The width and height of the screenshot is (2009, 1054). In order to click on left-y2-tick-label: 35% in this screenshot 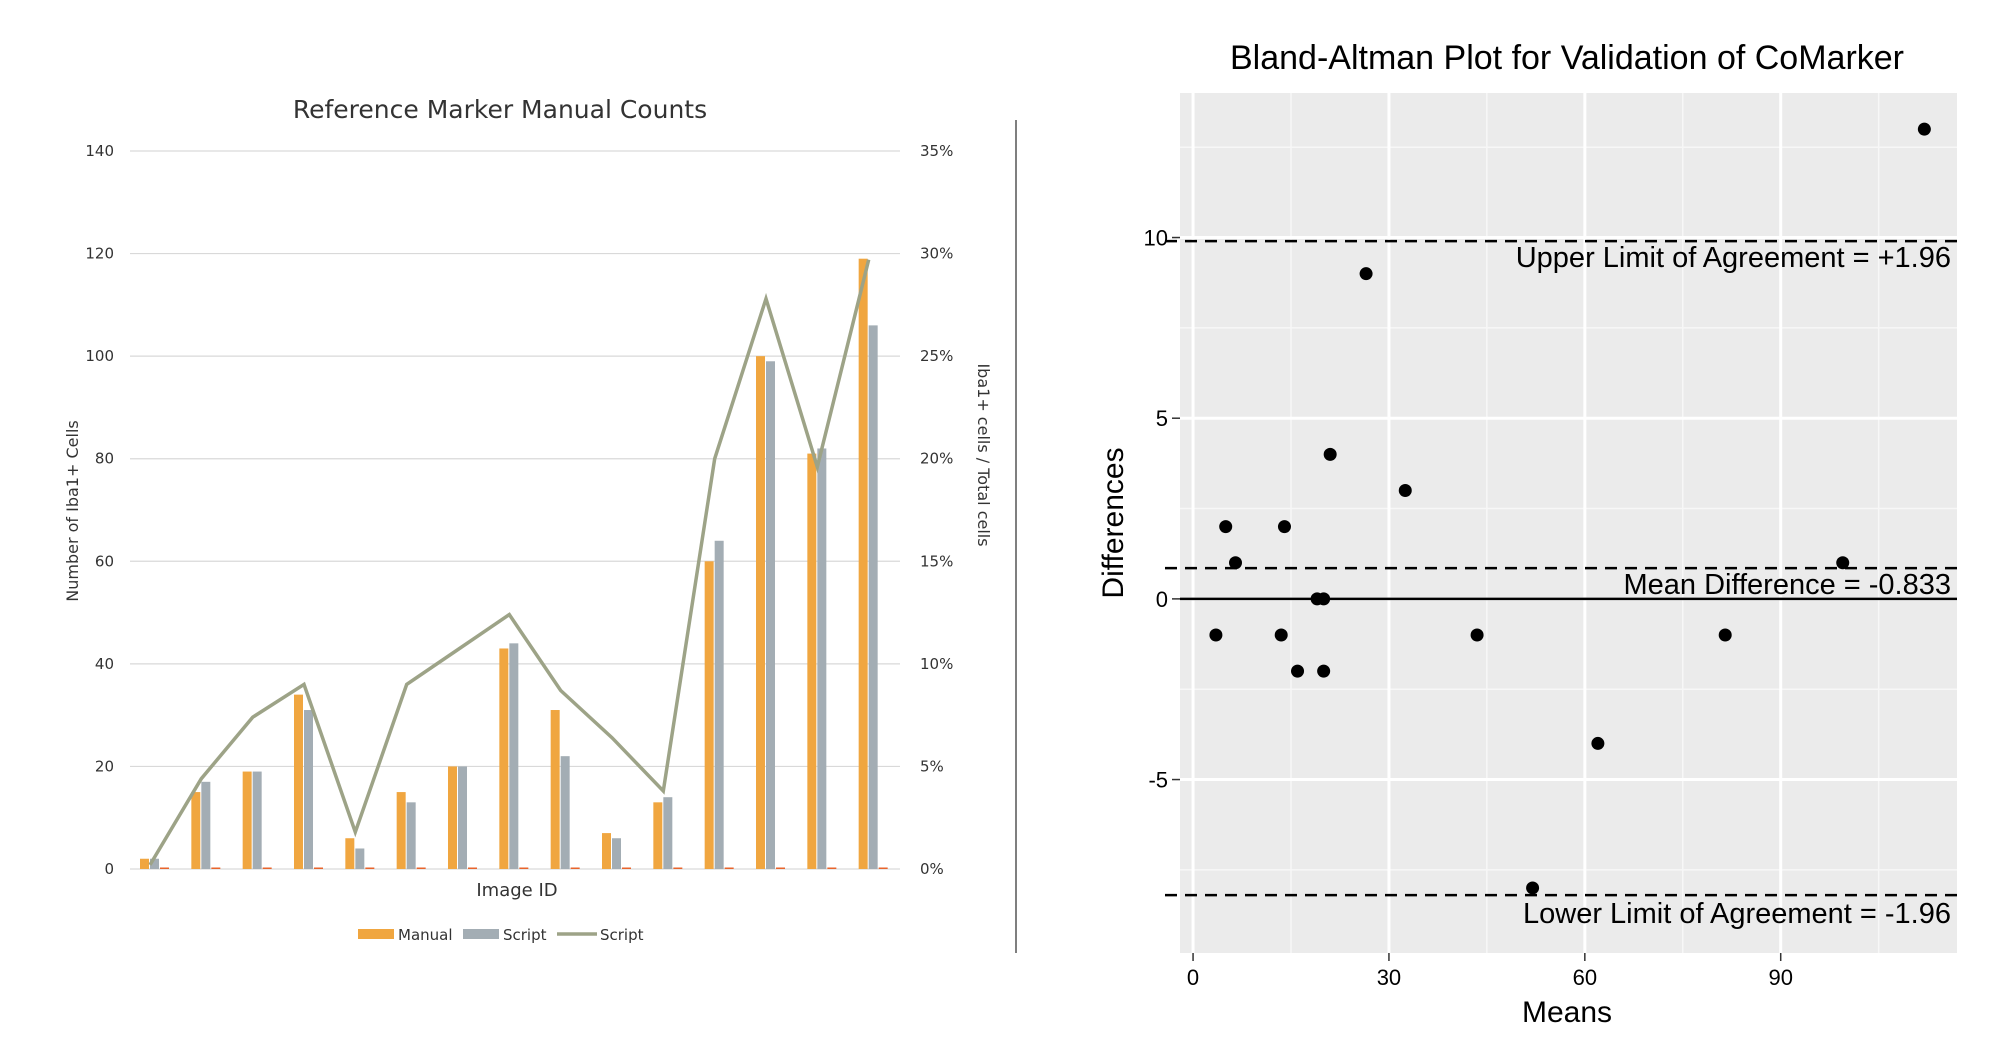, I will do `click(936, 151)`.